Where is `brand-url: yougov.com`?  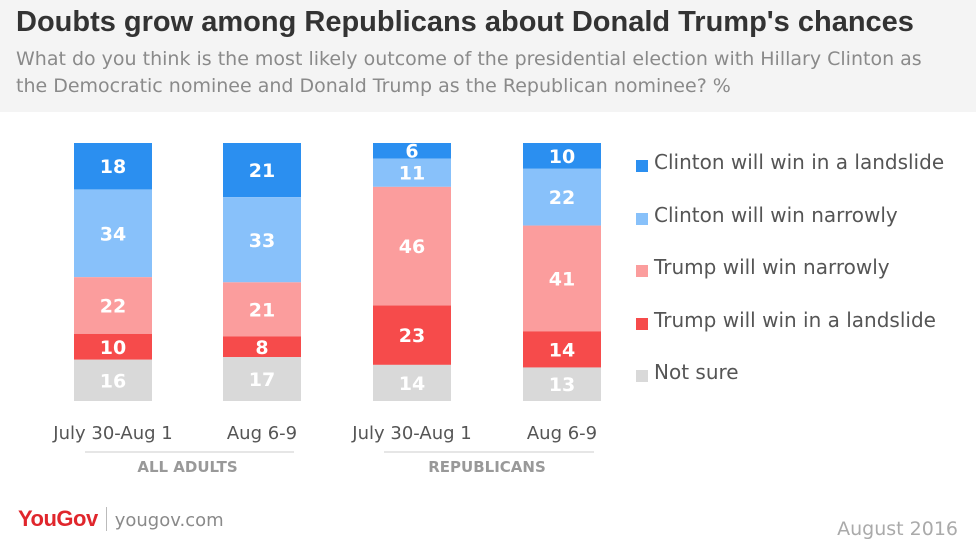 brand-url: yougov.com is located at coordinates (169, 520).